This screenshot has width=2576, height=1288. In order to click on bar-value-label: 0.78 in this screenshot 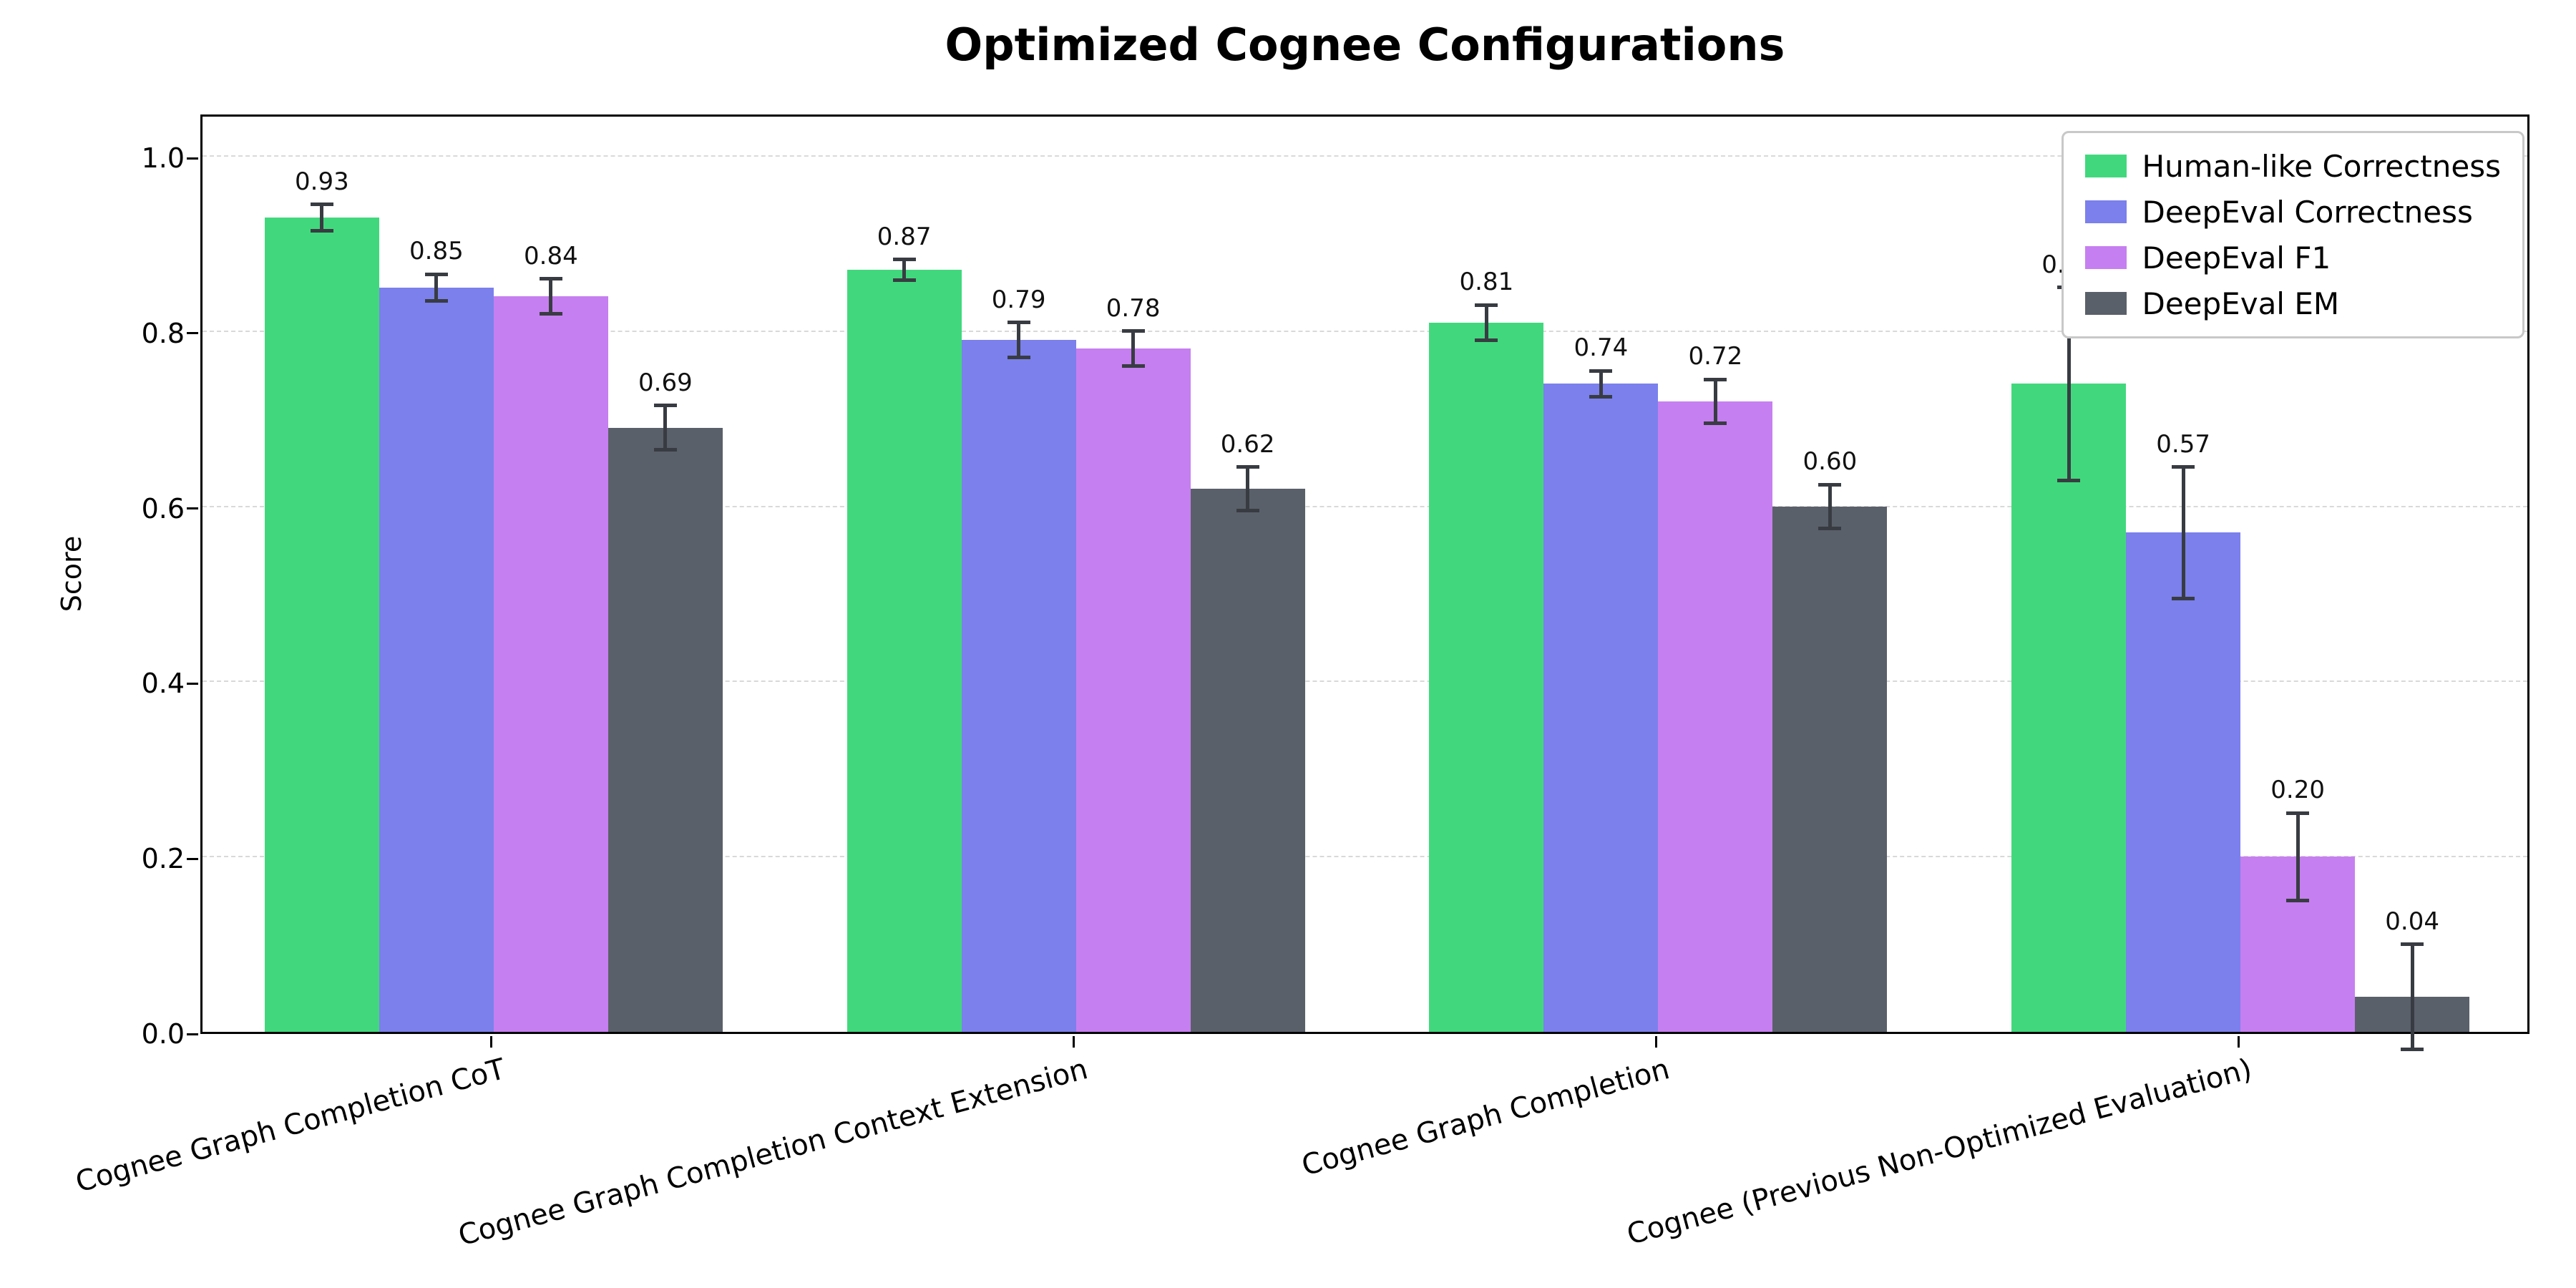, I will do `click(1133, 308)`.